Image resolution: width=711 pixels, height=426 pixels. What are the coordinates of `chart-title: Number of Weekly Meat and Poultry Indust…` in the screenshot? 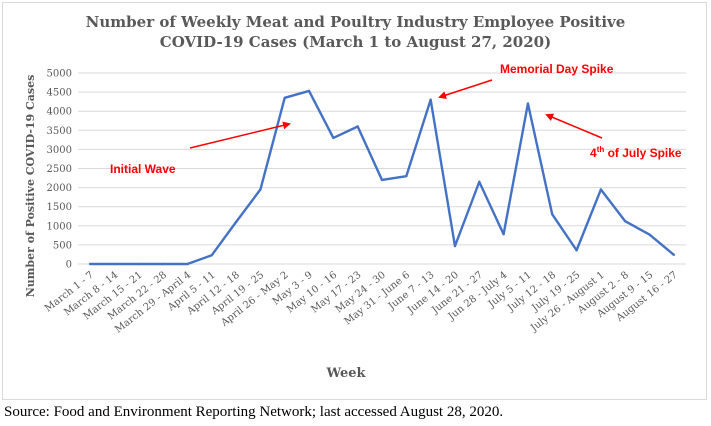 It's located at (355, 32).